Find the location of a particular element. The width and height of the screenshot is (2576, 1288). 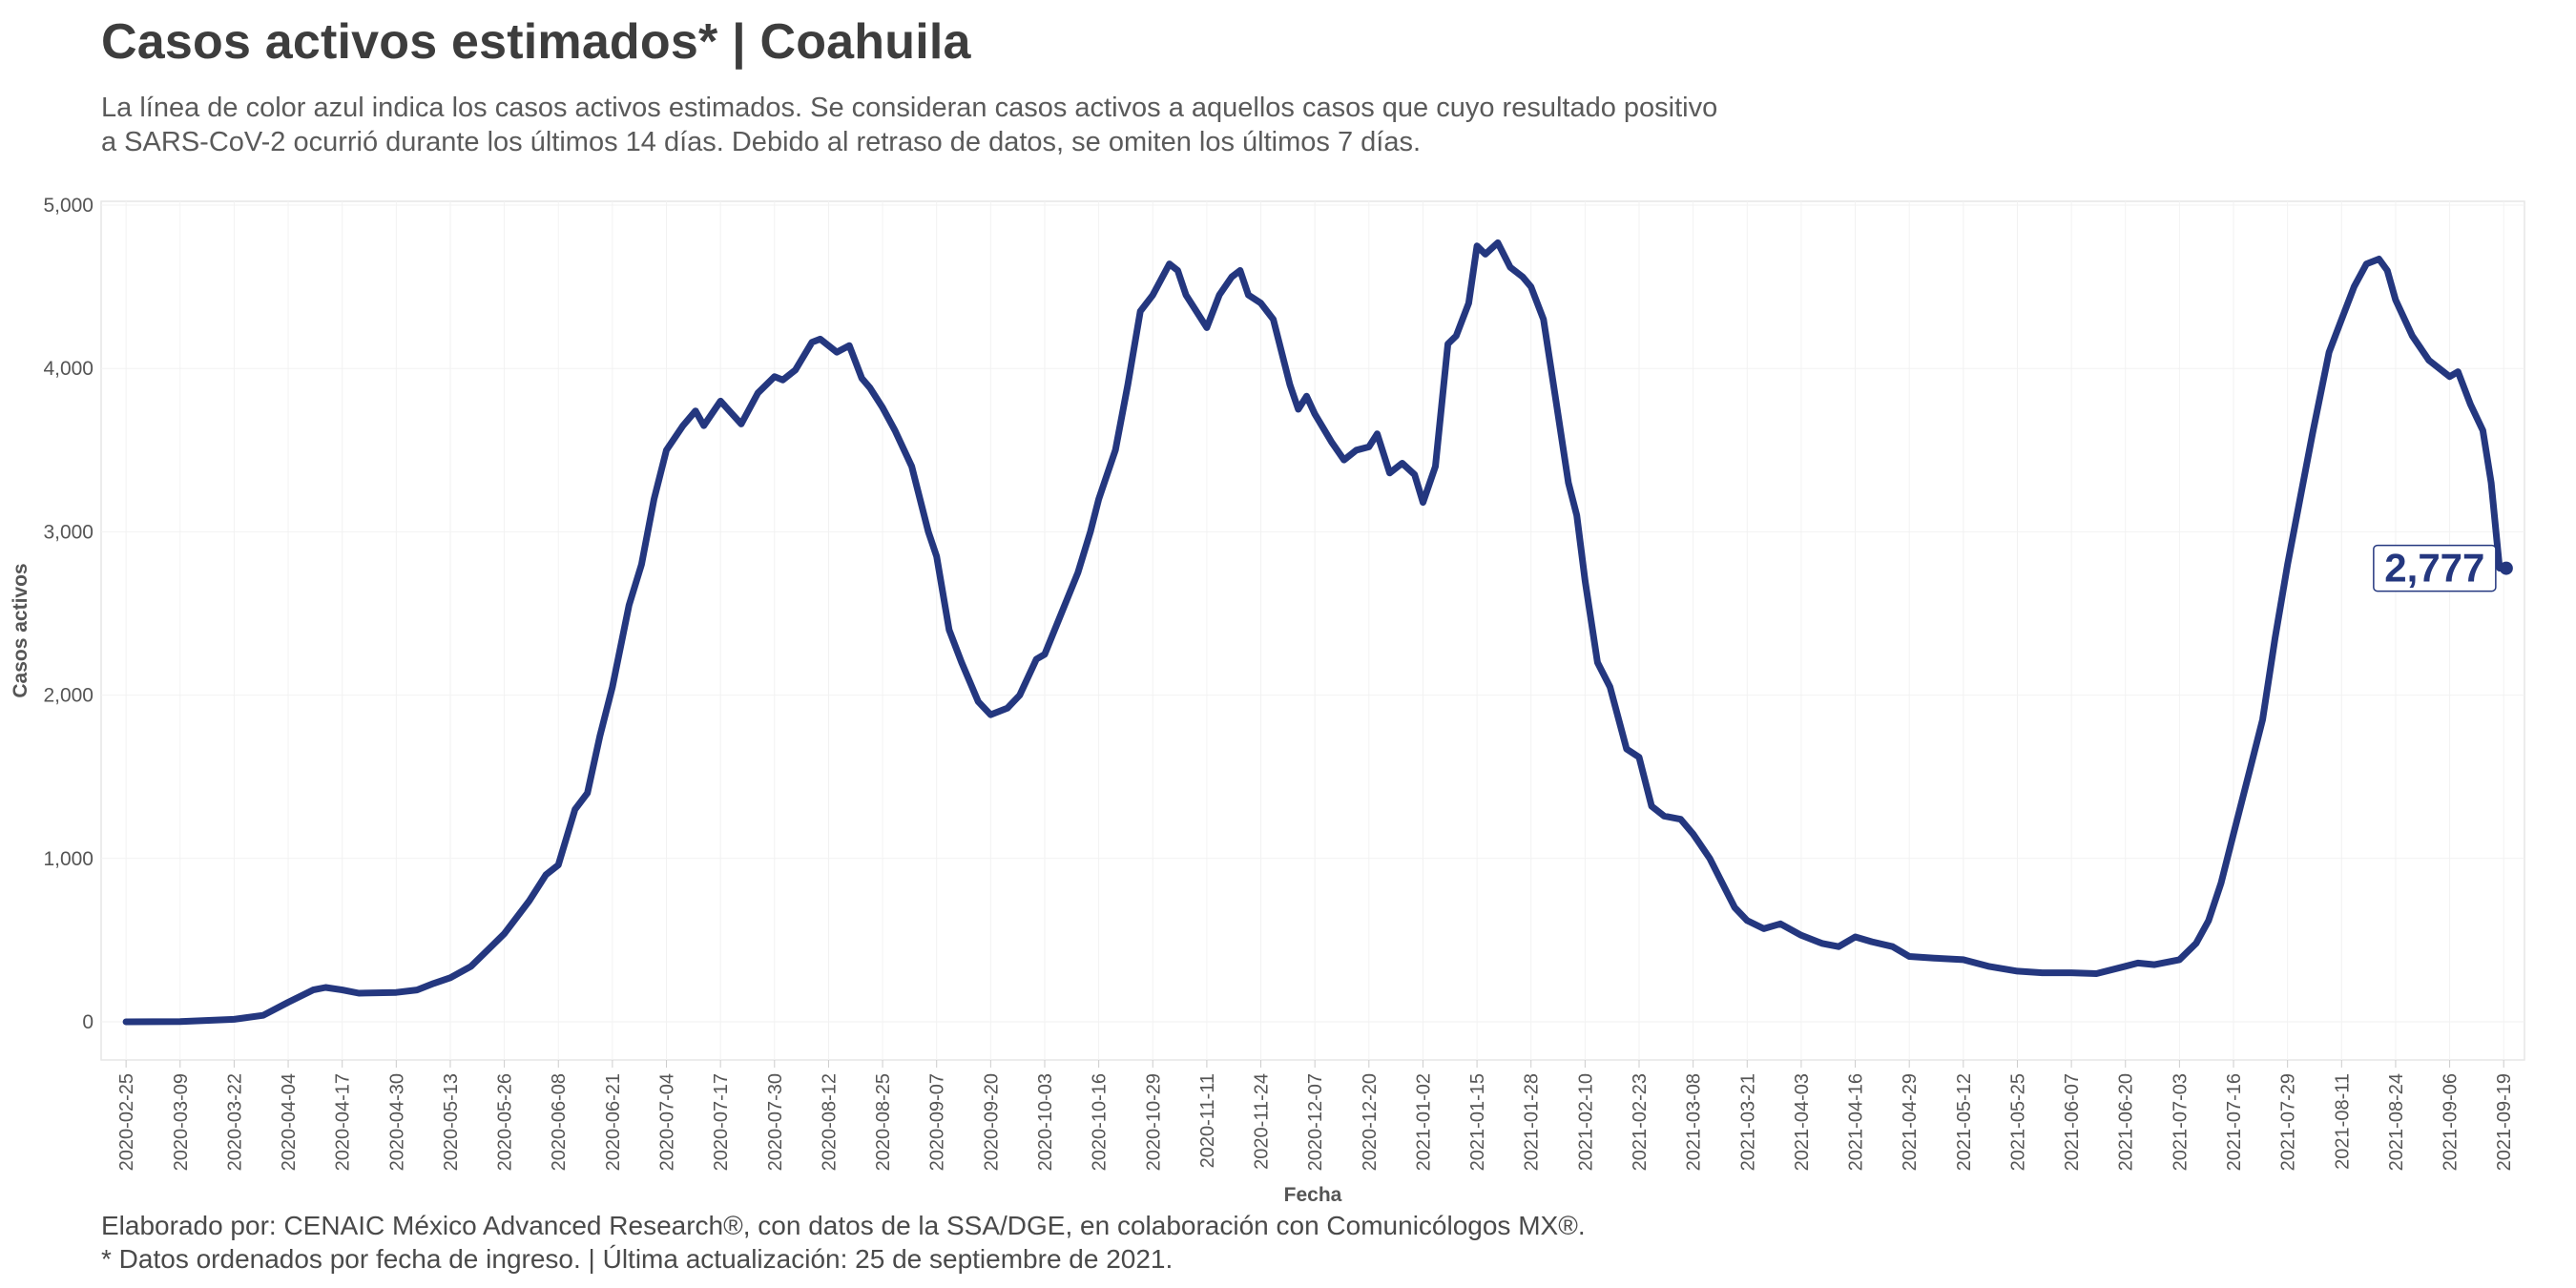

y-axis-title: Casos activos is located at coordinates (20, 630).